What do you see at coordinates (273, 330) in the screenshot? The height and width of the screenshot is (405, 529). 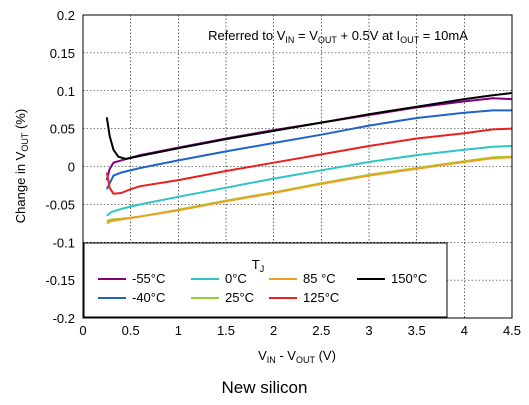 I see `x-tick-label: 2` at bounding box center [273, 330].